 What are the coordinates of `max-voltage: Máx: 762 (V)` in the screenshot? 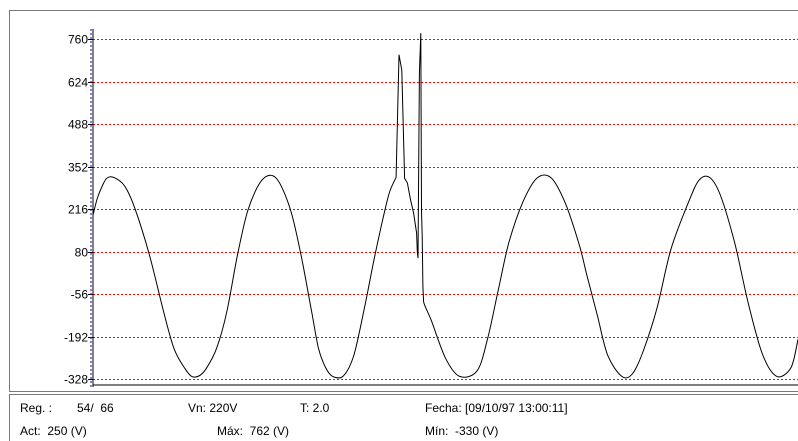 It's located at (253, 431).